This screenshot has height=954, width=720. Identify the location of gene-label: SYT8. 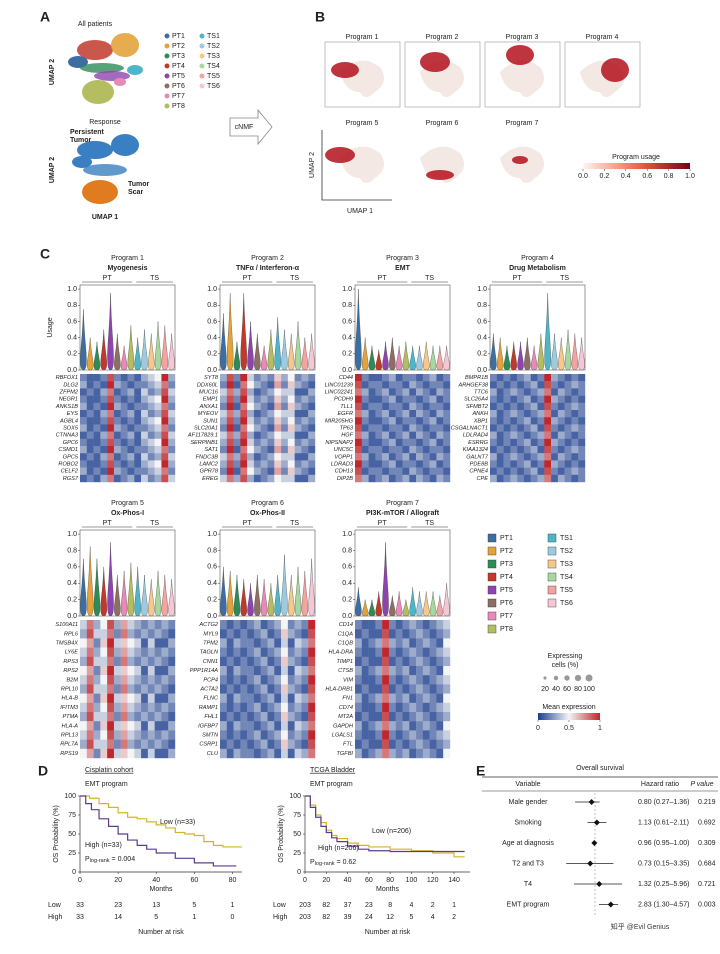
(211, 378).